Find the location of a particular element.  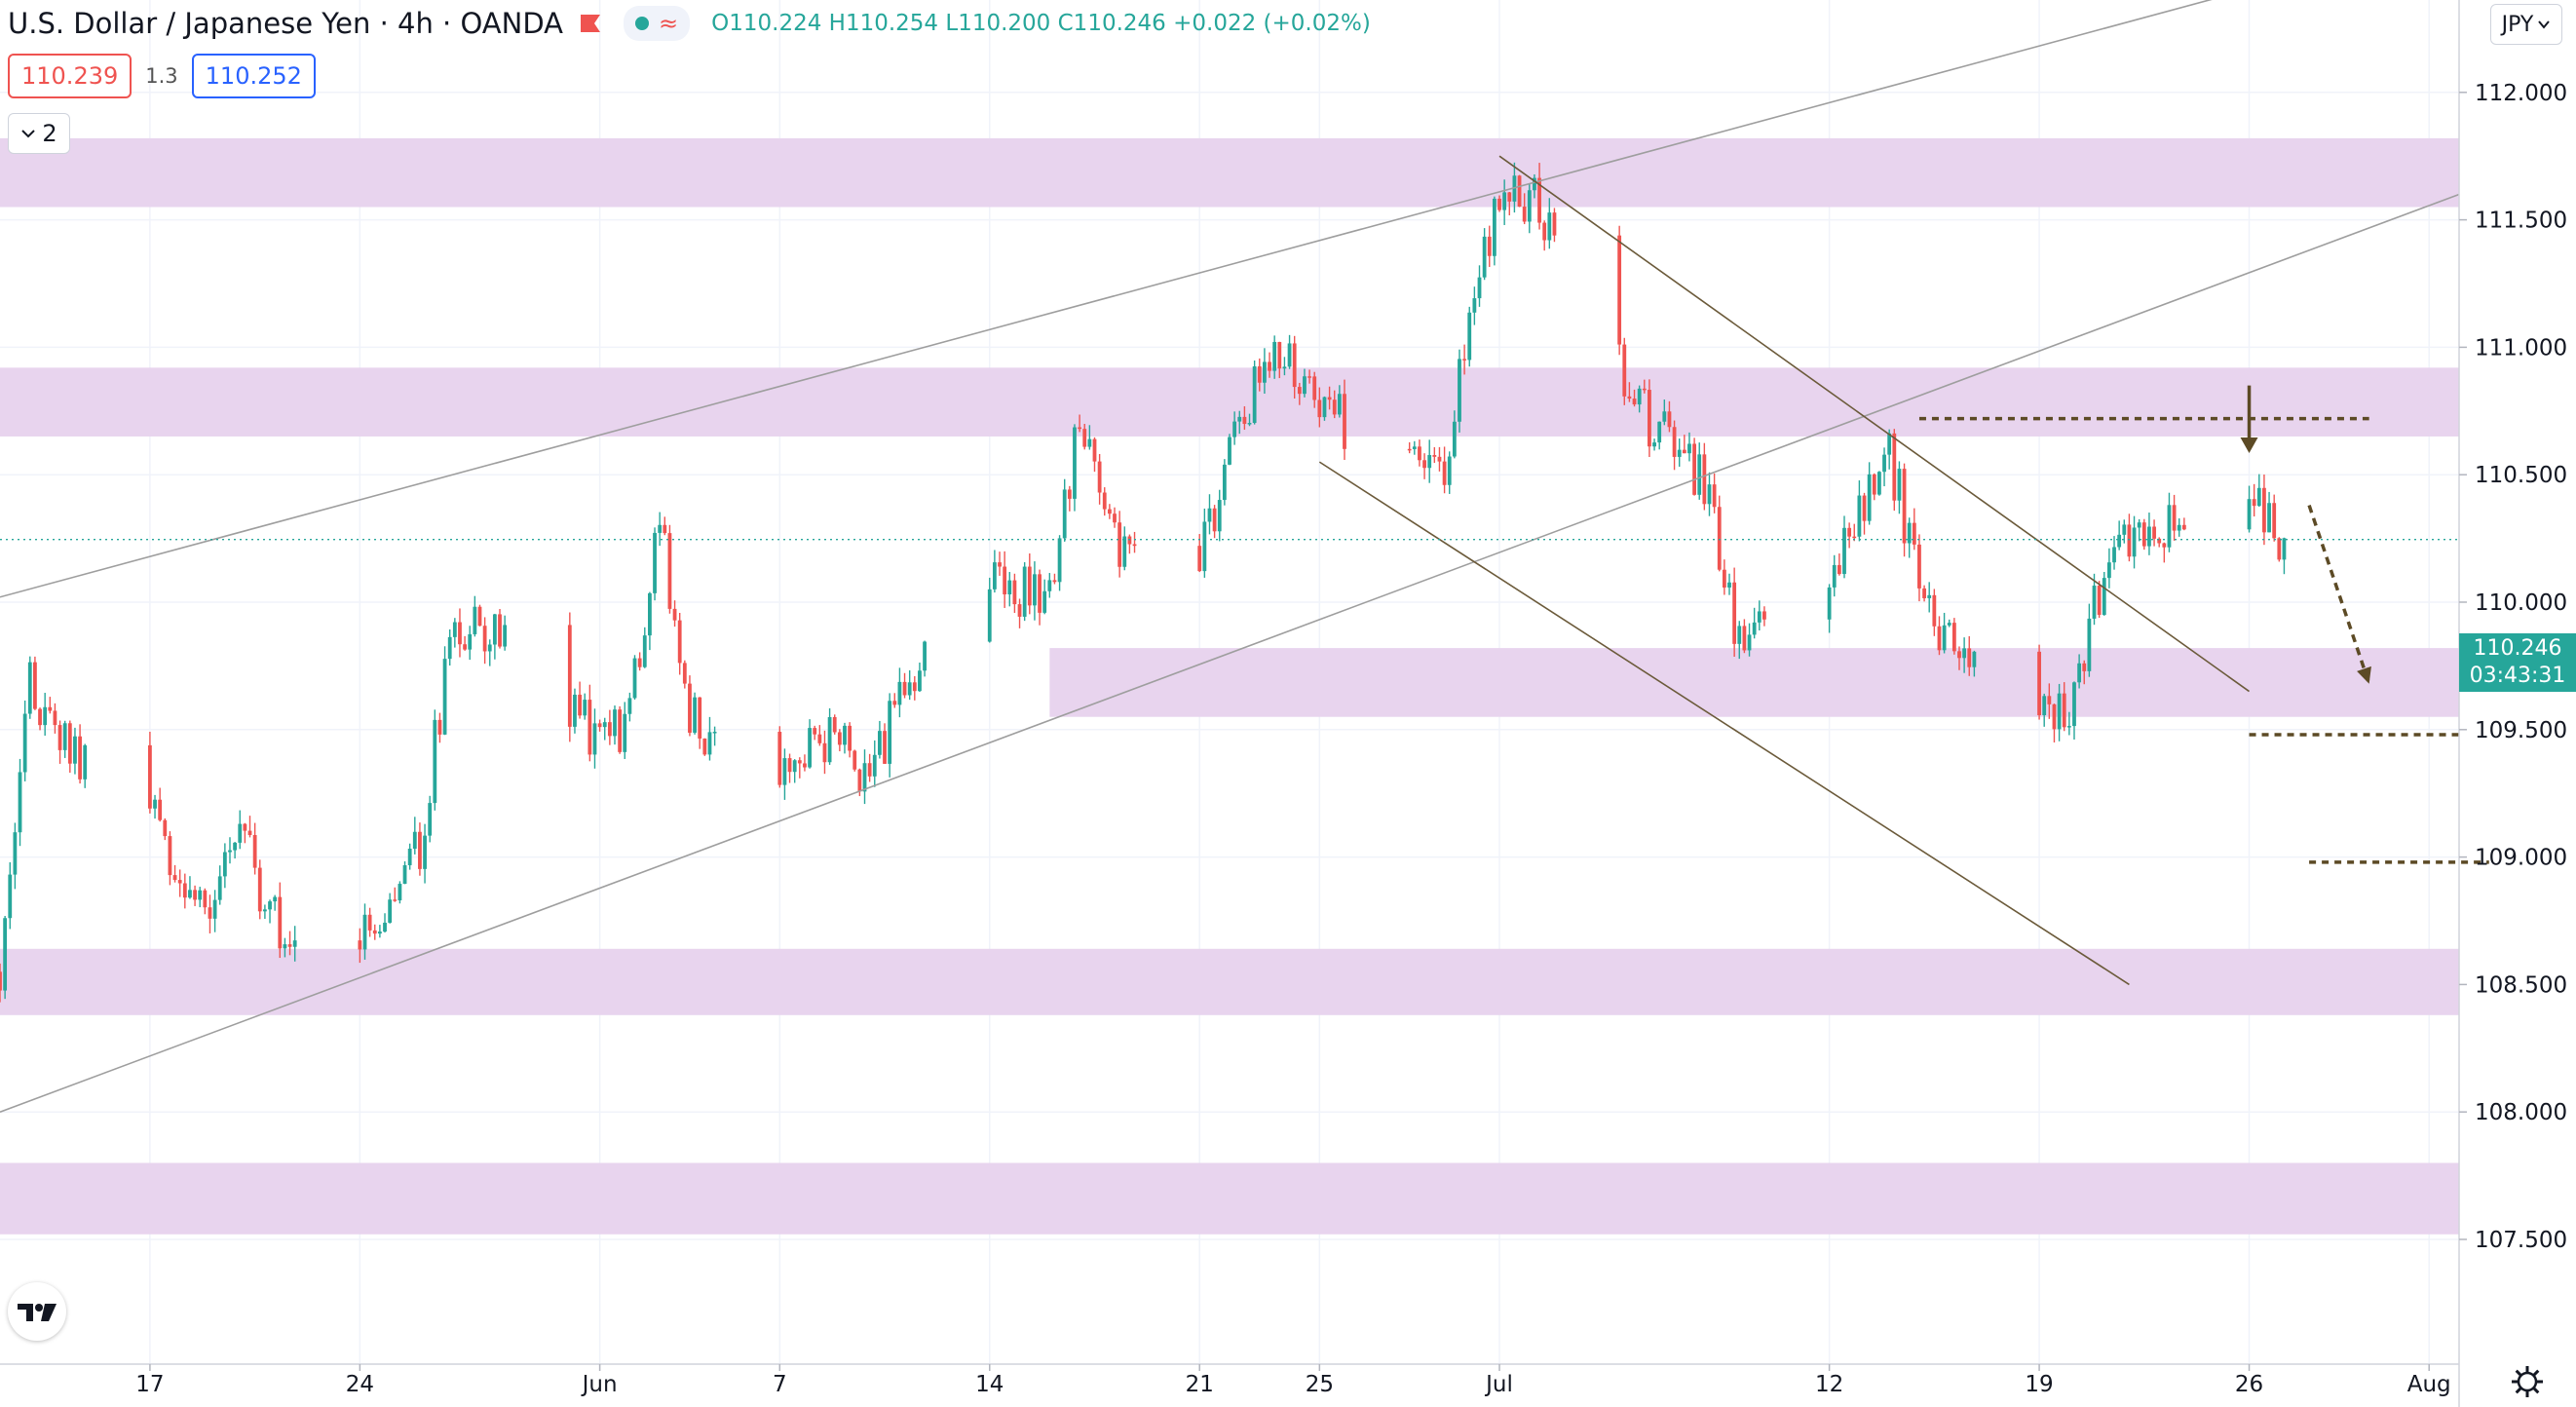

status-dot-icon is located at coordinates (642, 23).